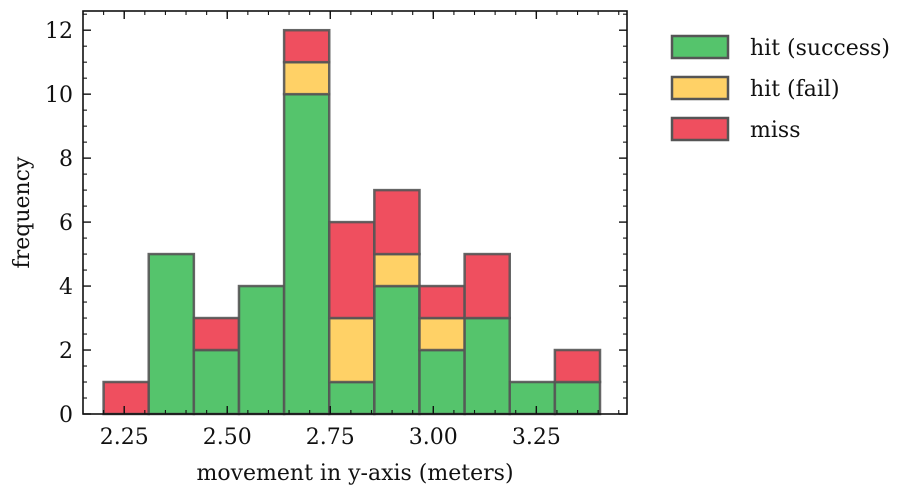 The image size is (920, 497). Describe the element at coordinates (66, 415) in the screenshot. I see `y-tick-label: 0` at that location.